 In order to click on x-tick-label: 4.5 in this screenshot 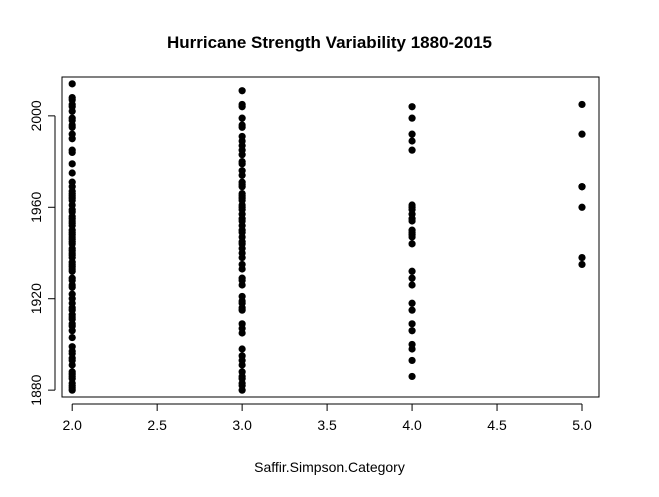, I will do `click(497, 425)`.